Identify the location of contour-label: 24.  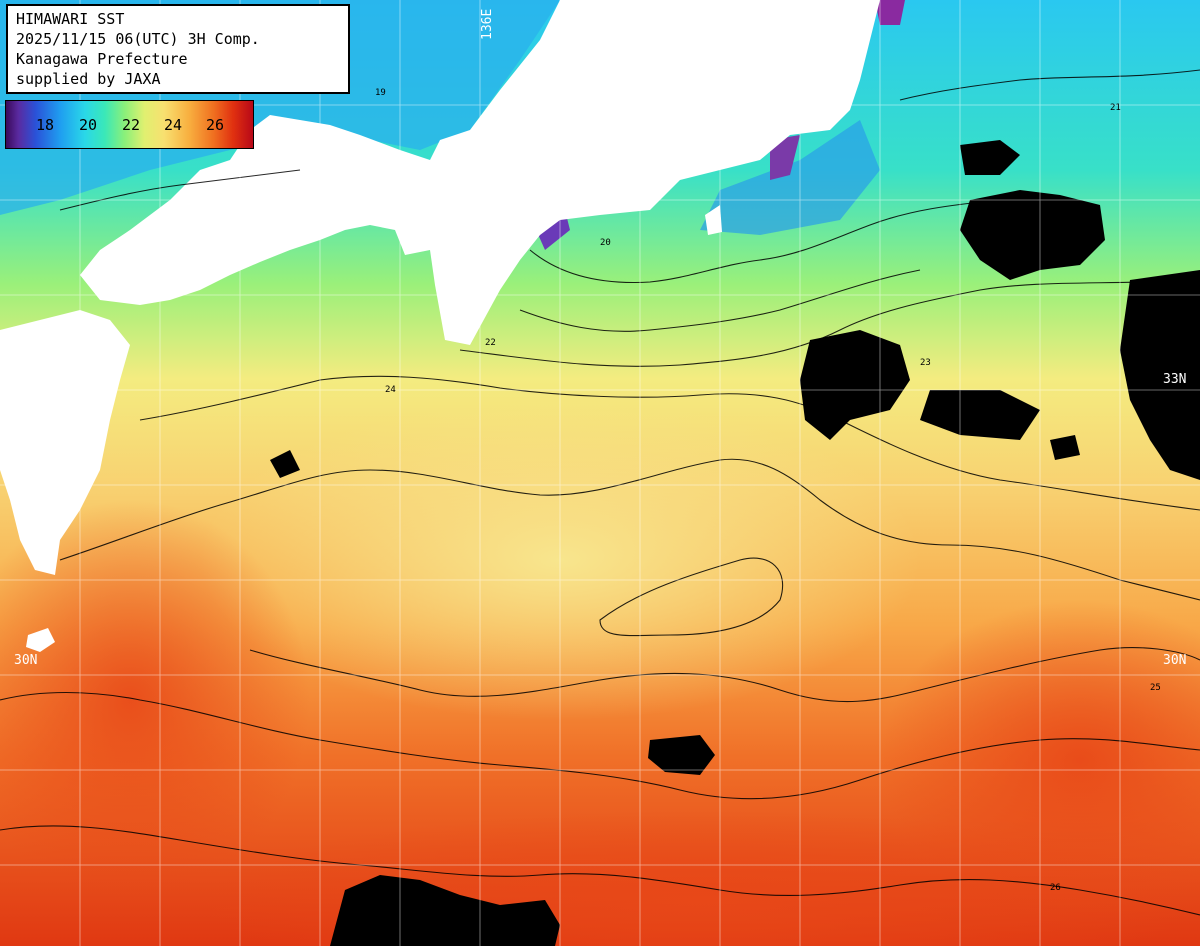
(390, 390).